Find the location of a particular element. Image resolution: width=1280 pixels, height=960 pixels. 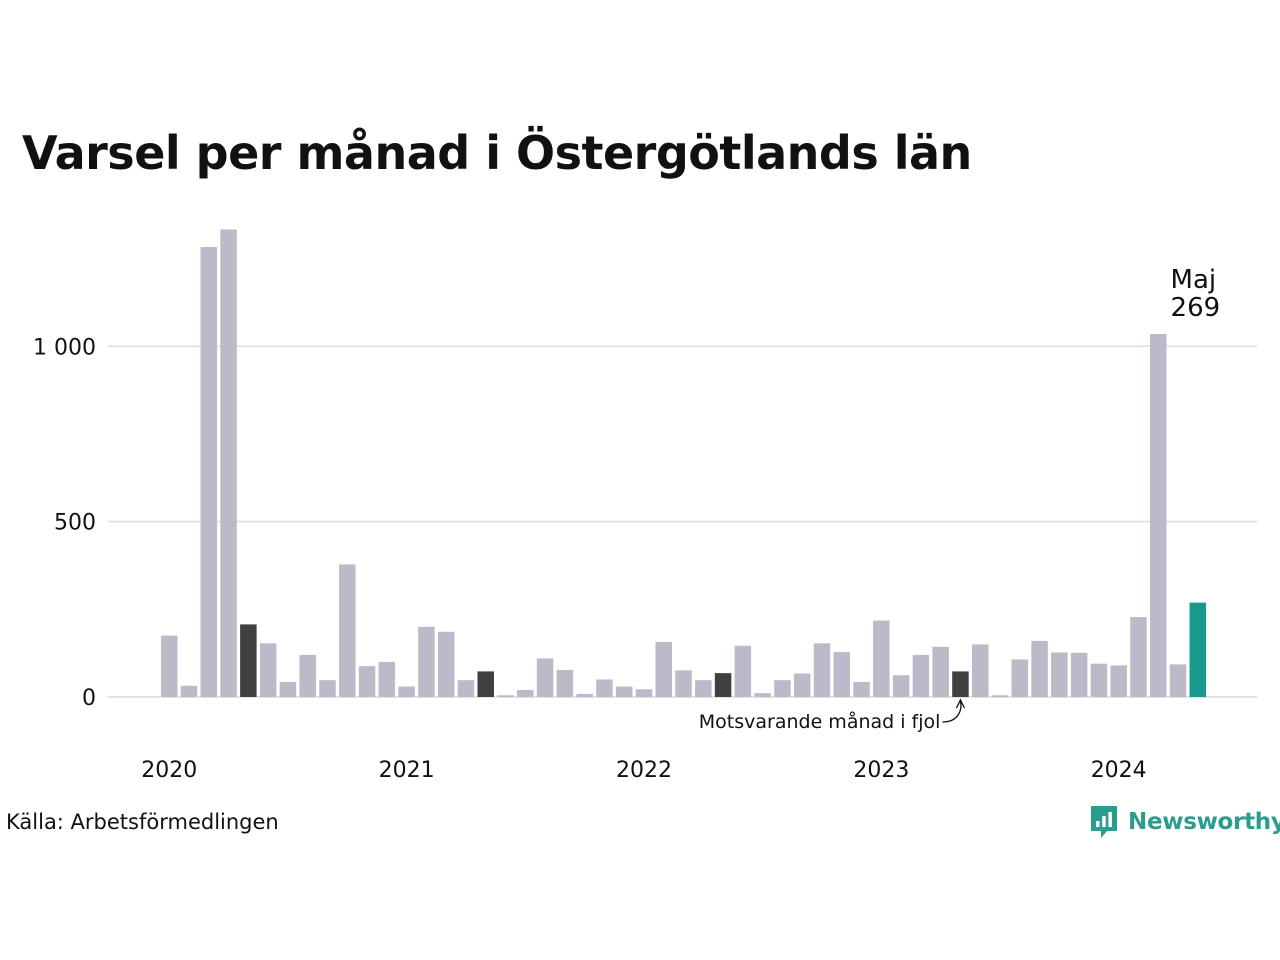

newsworthy-logo-icon is located at coordinates (1104, 822).